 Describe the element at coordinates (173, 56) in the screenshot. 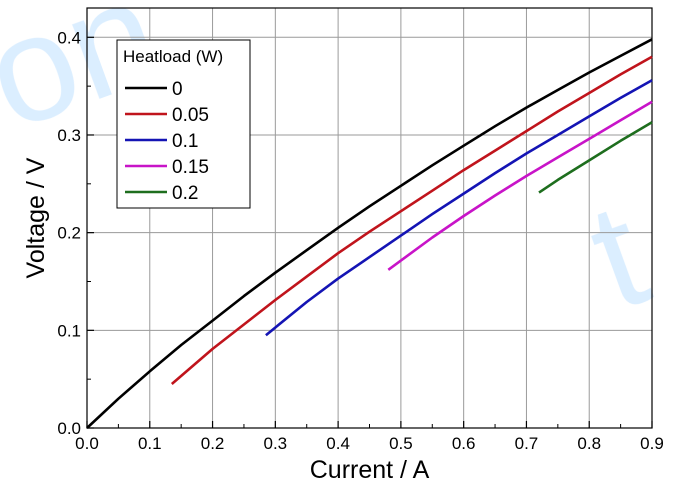

I see `legend-title: Heatload (W)` at that location.